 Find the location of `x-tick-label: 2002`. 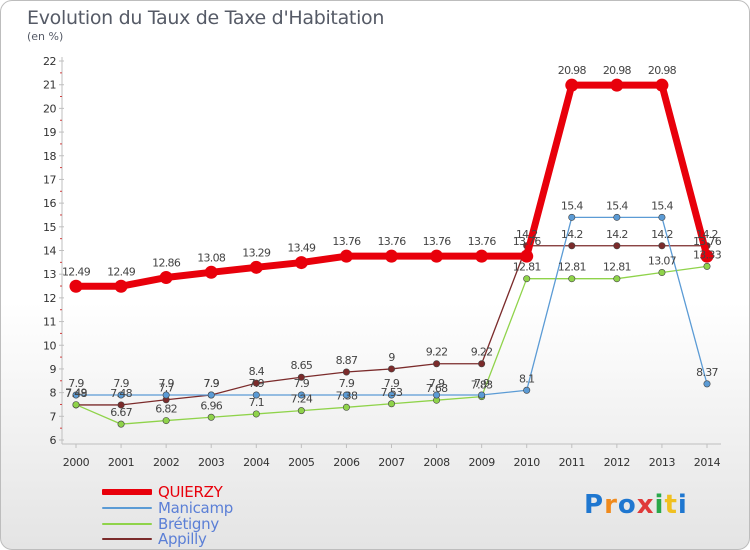

x-tick-label: 2002 is located at coordinates (166, 462).